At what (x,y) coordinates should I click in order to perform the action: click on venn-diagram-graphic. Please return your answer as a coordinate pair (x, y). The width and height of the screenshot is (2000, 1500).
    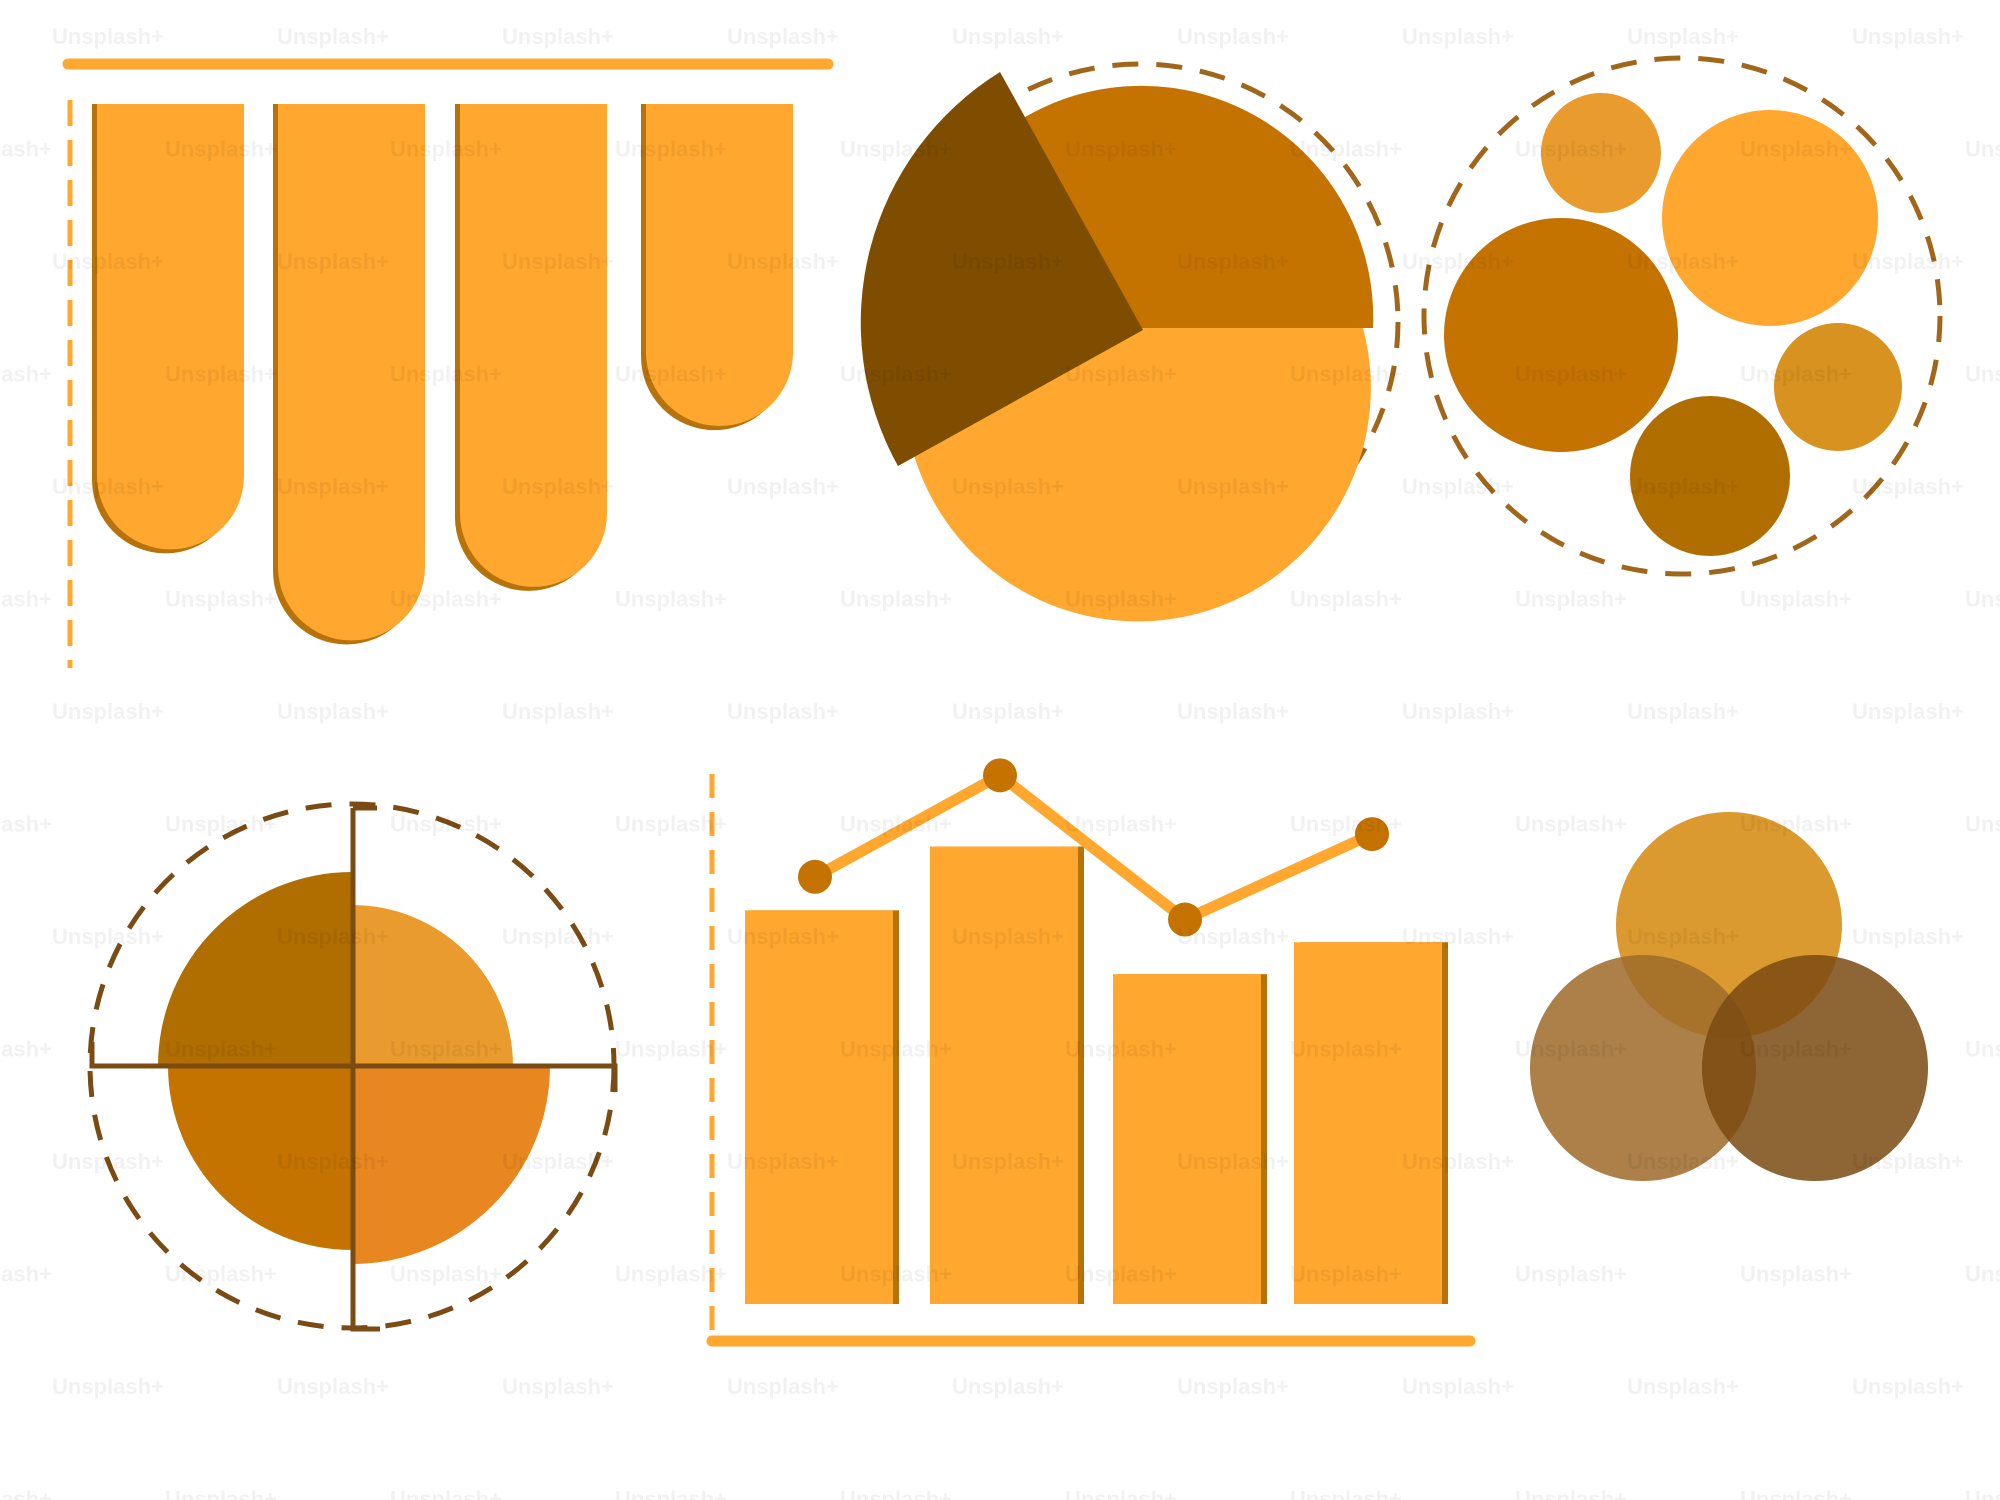
    Looking at the image, I should click on (1729, 996).